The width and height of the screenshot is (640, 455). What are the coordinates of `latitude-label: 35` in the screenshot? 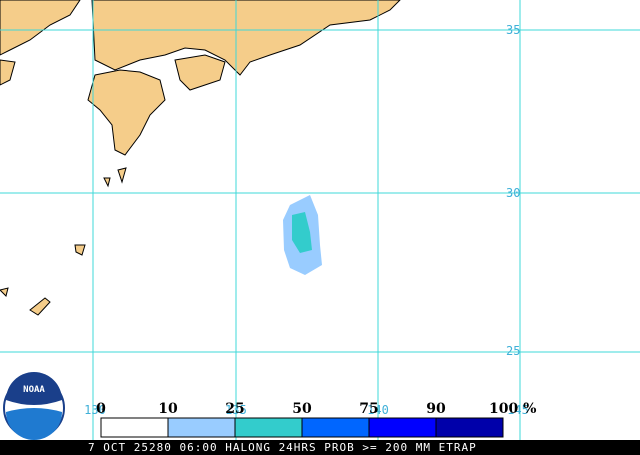 It's located at (513, 30).